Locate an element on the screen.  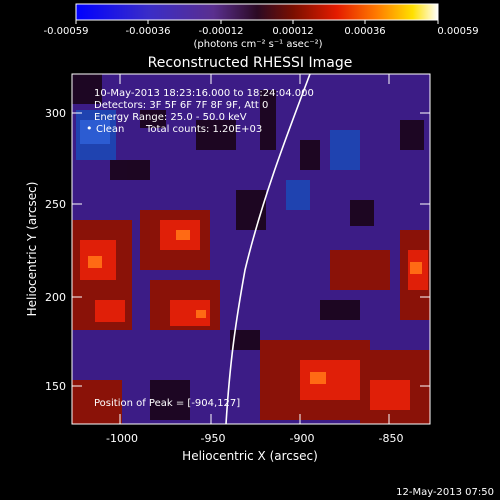
colorbar-tick-label: 0.00059 is located at coordinates (457, 31).